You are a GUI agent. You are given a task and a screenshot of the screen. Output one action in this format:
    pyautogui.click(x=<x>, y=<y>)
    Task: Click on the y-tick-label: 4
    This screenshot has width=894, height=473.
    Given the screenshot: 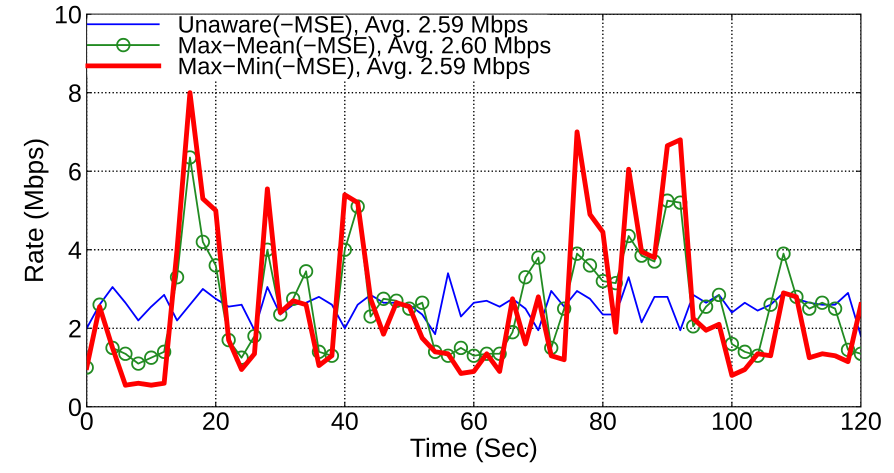 What is the action you would take?
    pyautogui.click(x=75, y=250)
    